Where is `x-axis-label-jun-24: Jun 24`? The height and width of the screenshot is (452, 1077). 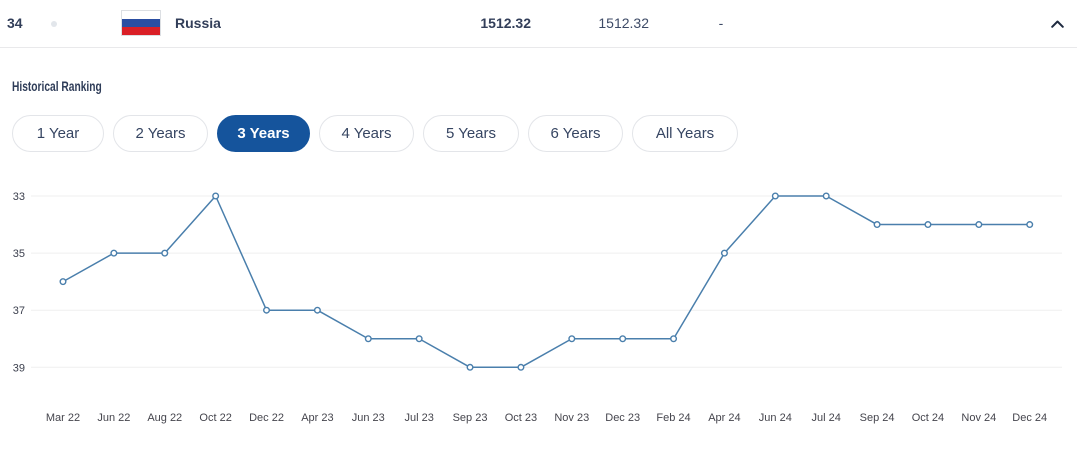 x-axis-label-jun-24: Jun 24 is located at coordinates (775, 418).